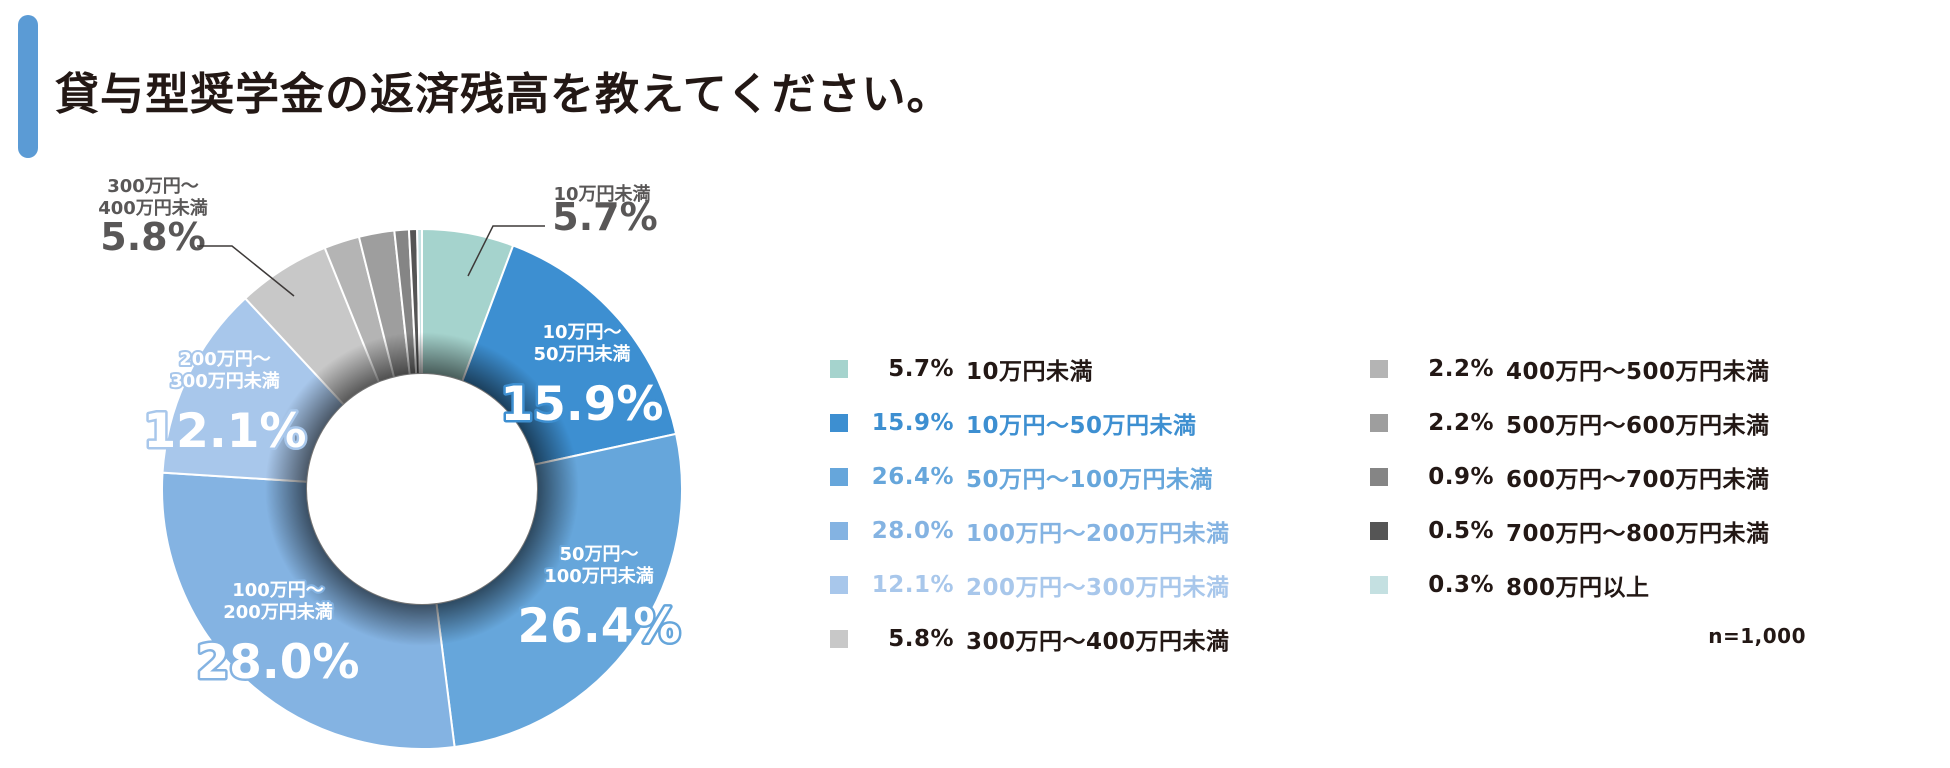 This screenshot has width=1950, height=768. What do you see at coordinates (921, 369) in the screenshot?
I see `legend-percent: 5.7%` at bounding box center [921, 369].